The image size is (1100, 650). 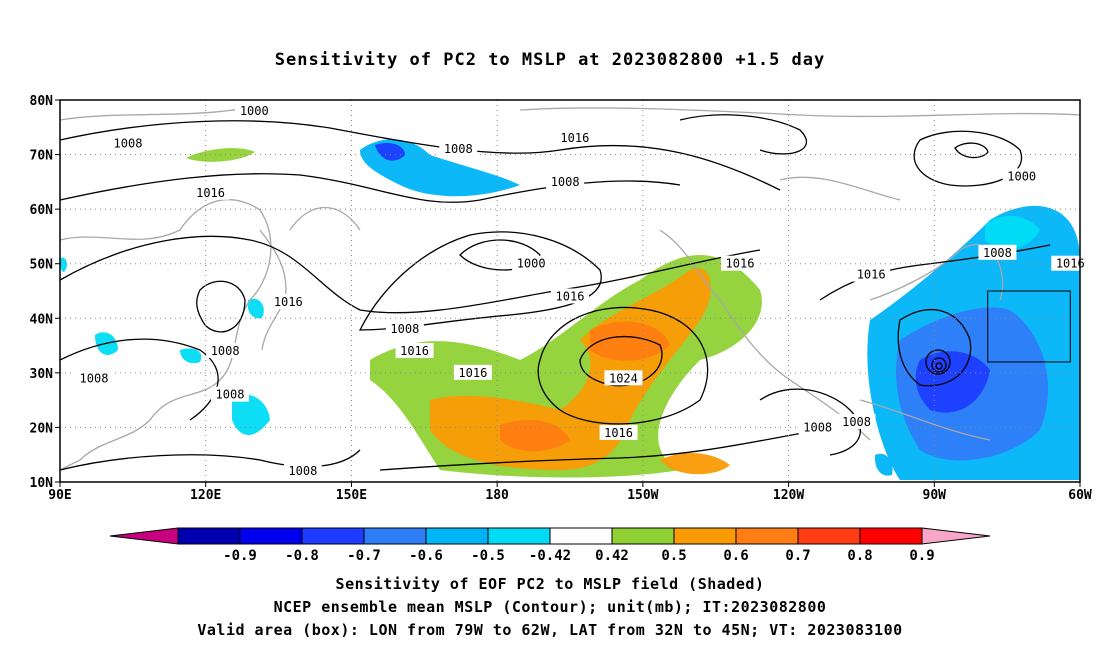 I want to click on colorbar-tick-label: 0.42, so click(x=612, y=556).